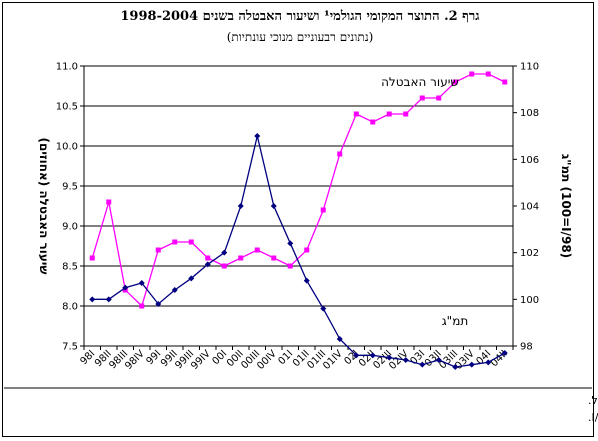  Describe the element at coordinates (529, 253) in the screenshot. I see `right-tick-label: 102` at that location.